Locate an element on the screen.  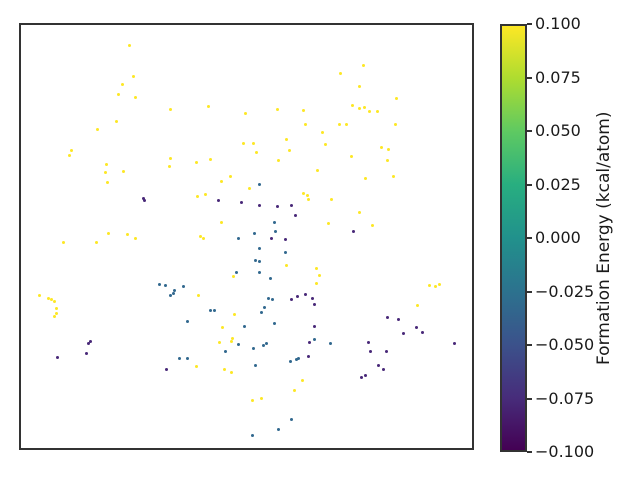
colorbar-tick-label: 0.025 is located at coordinates (558, 184).